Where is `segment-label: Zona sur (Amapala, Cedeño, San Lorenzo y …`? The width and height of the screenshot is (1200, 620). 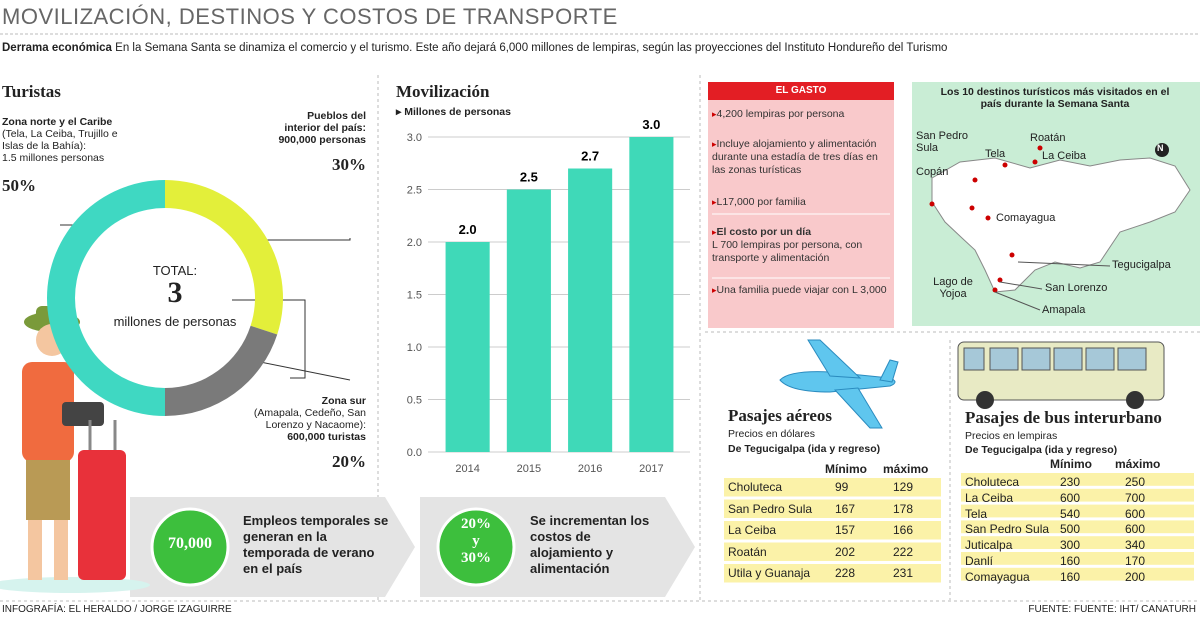
segment-label: Zona sur (Amapala, Cedeño, San Lorenzo y … is located at coordinates (296, 419).